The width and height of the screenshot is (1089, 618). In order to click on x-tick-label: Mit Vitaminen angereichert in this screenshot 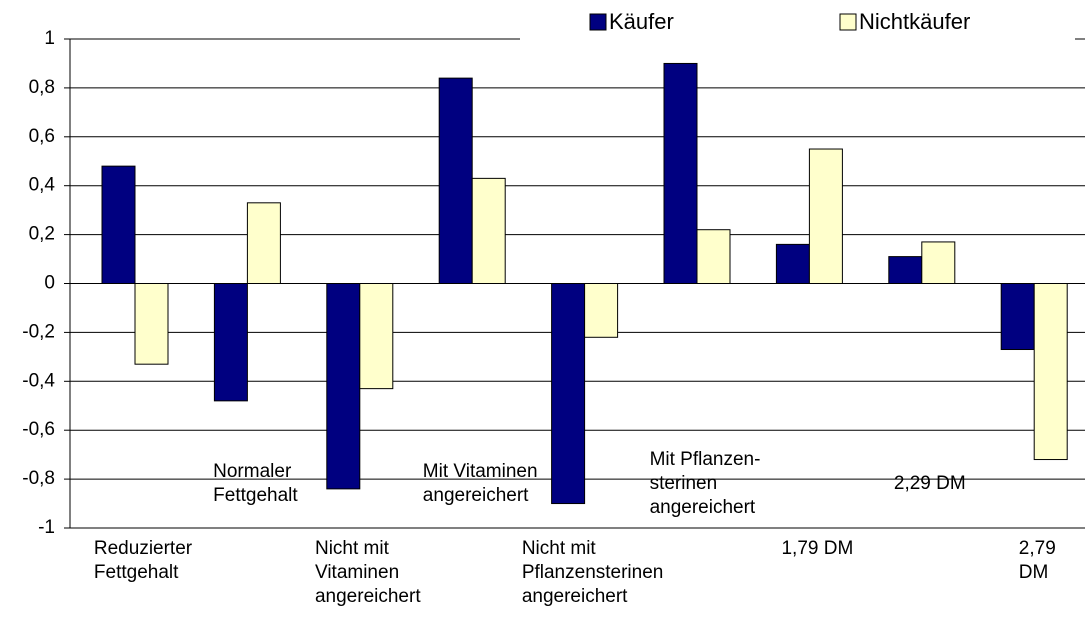, I will do `click(480, 483)`.